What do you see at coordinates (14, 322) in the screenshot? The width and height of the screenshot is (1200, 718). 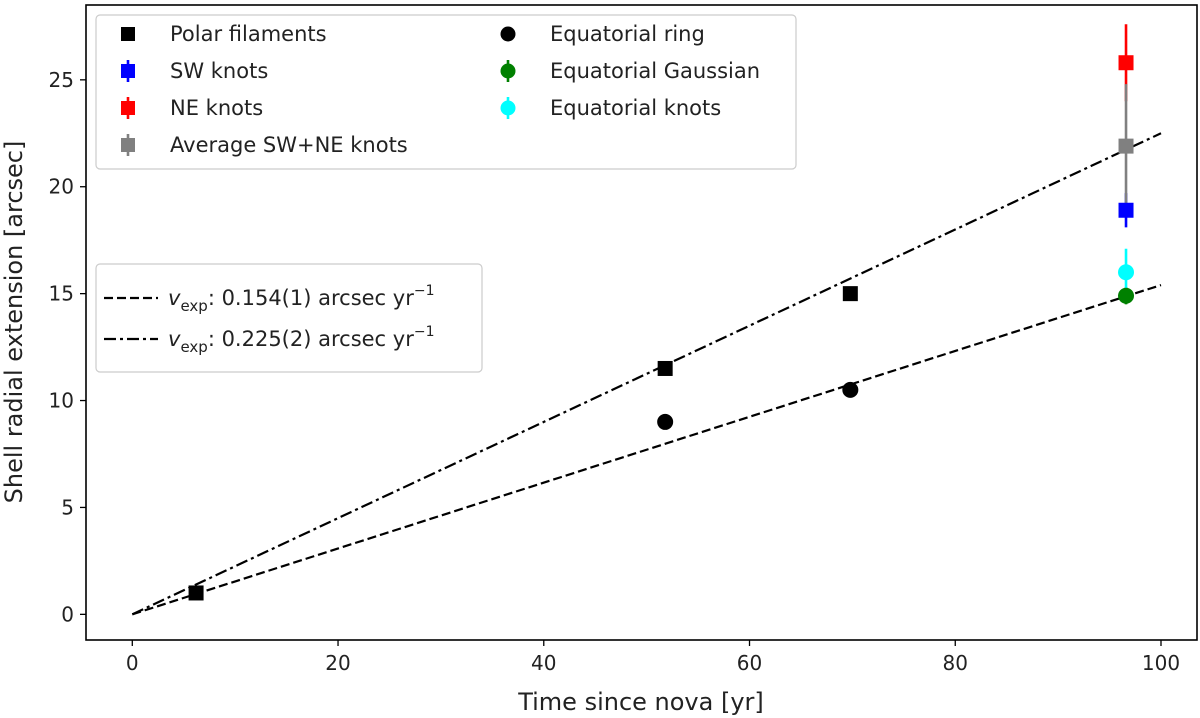 I see `y-axis-label: Shell radial extension [arcsec]` at bounding box center [14, 322].